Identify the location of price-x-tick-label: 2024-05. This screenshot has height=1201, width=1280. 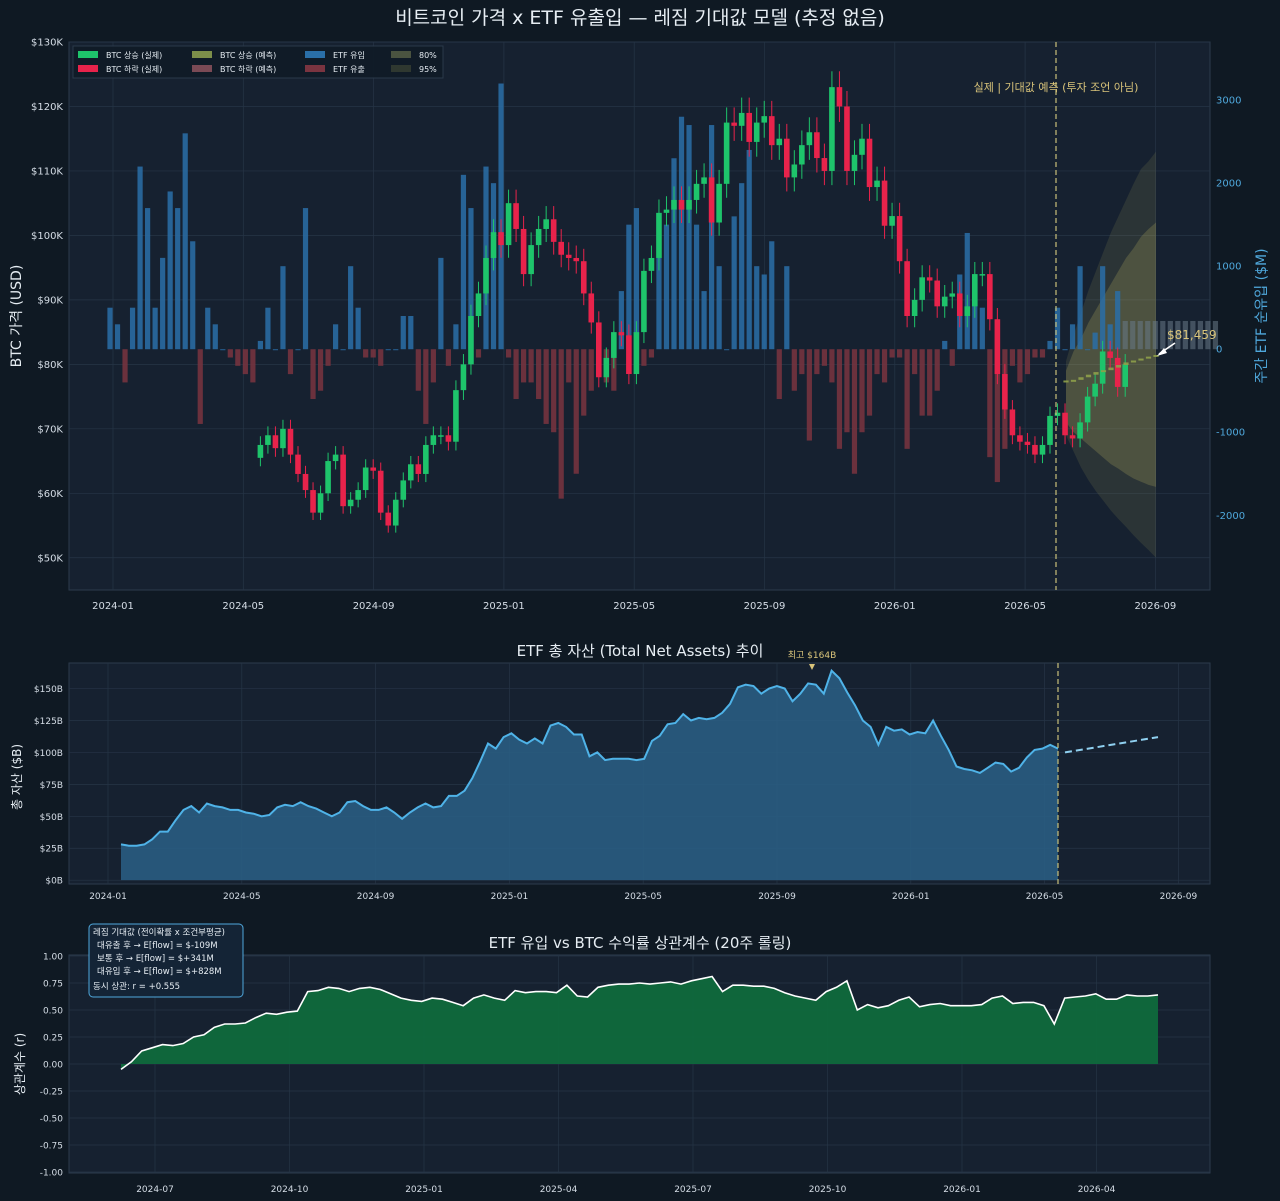
(243, 606).